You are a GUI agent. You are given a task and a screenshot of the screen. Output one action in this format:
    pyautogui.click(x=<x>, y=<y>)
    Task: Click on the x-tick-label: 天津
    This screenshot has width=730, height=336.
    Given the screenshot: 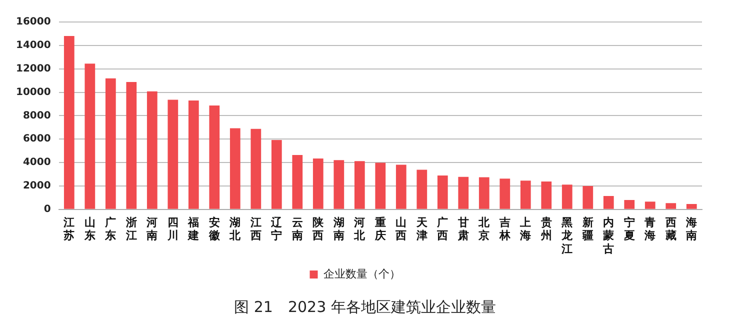 What is the action you would take?
    pyautogui.click(x=421, y=229)
    